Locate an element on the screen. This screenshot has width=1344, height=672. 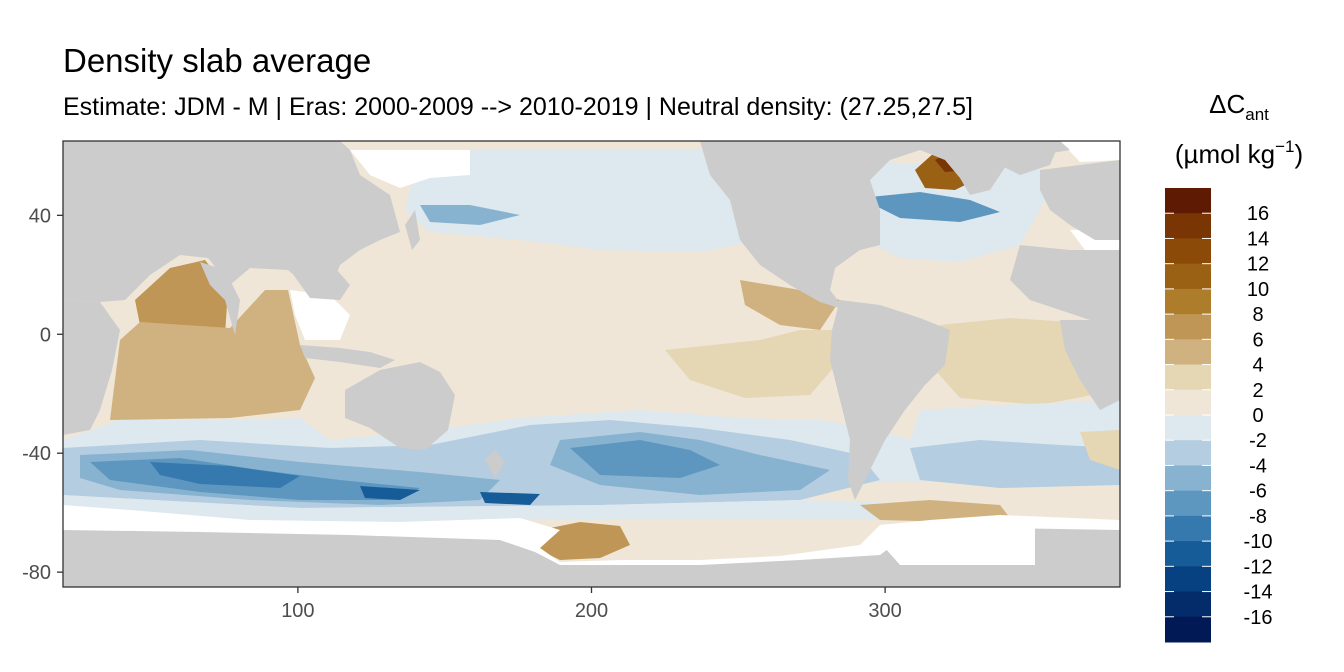
nodata-north-pacific is located at coordinates (410, 169).